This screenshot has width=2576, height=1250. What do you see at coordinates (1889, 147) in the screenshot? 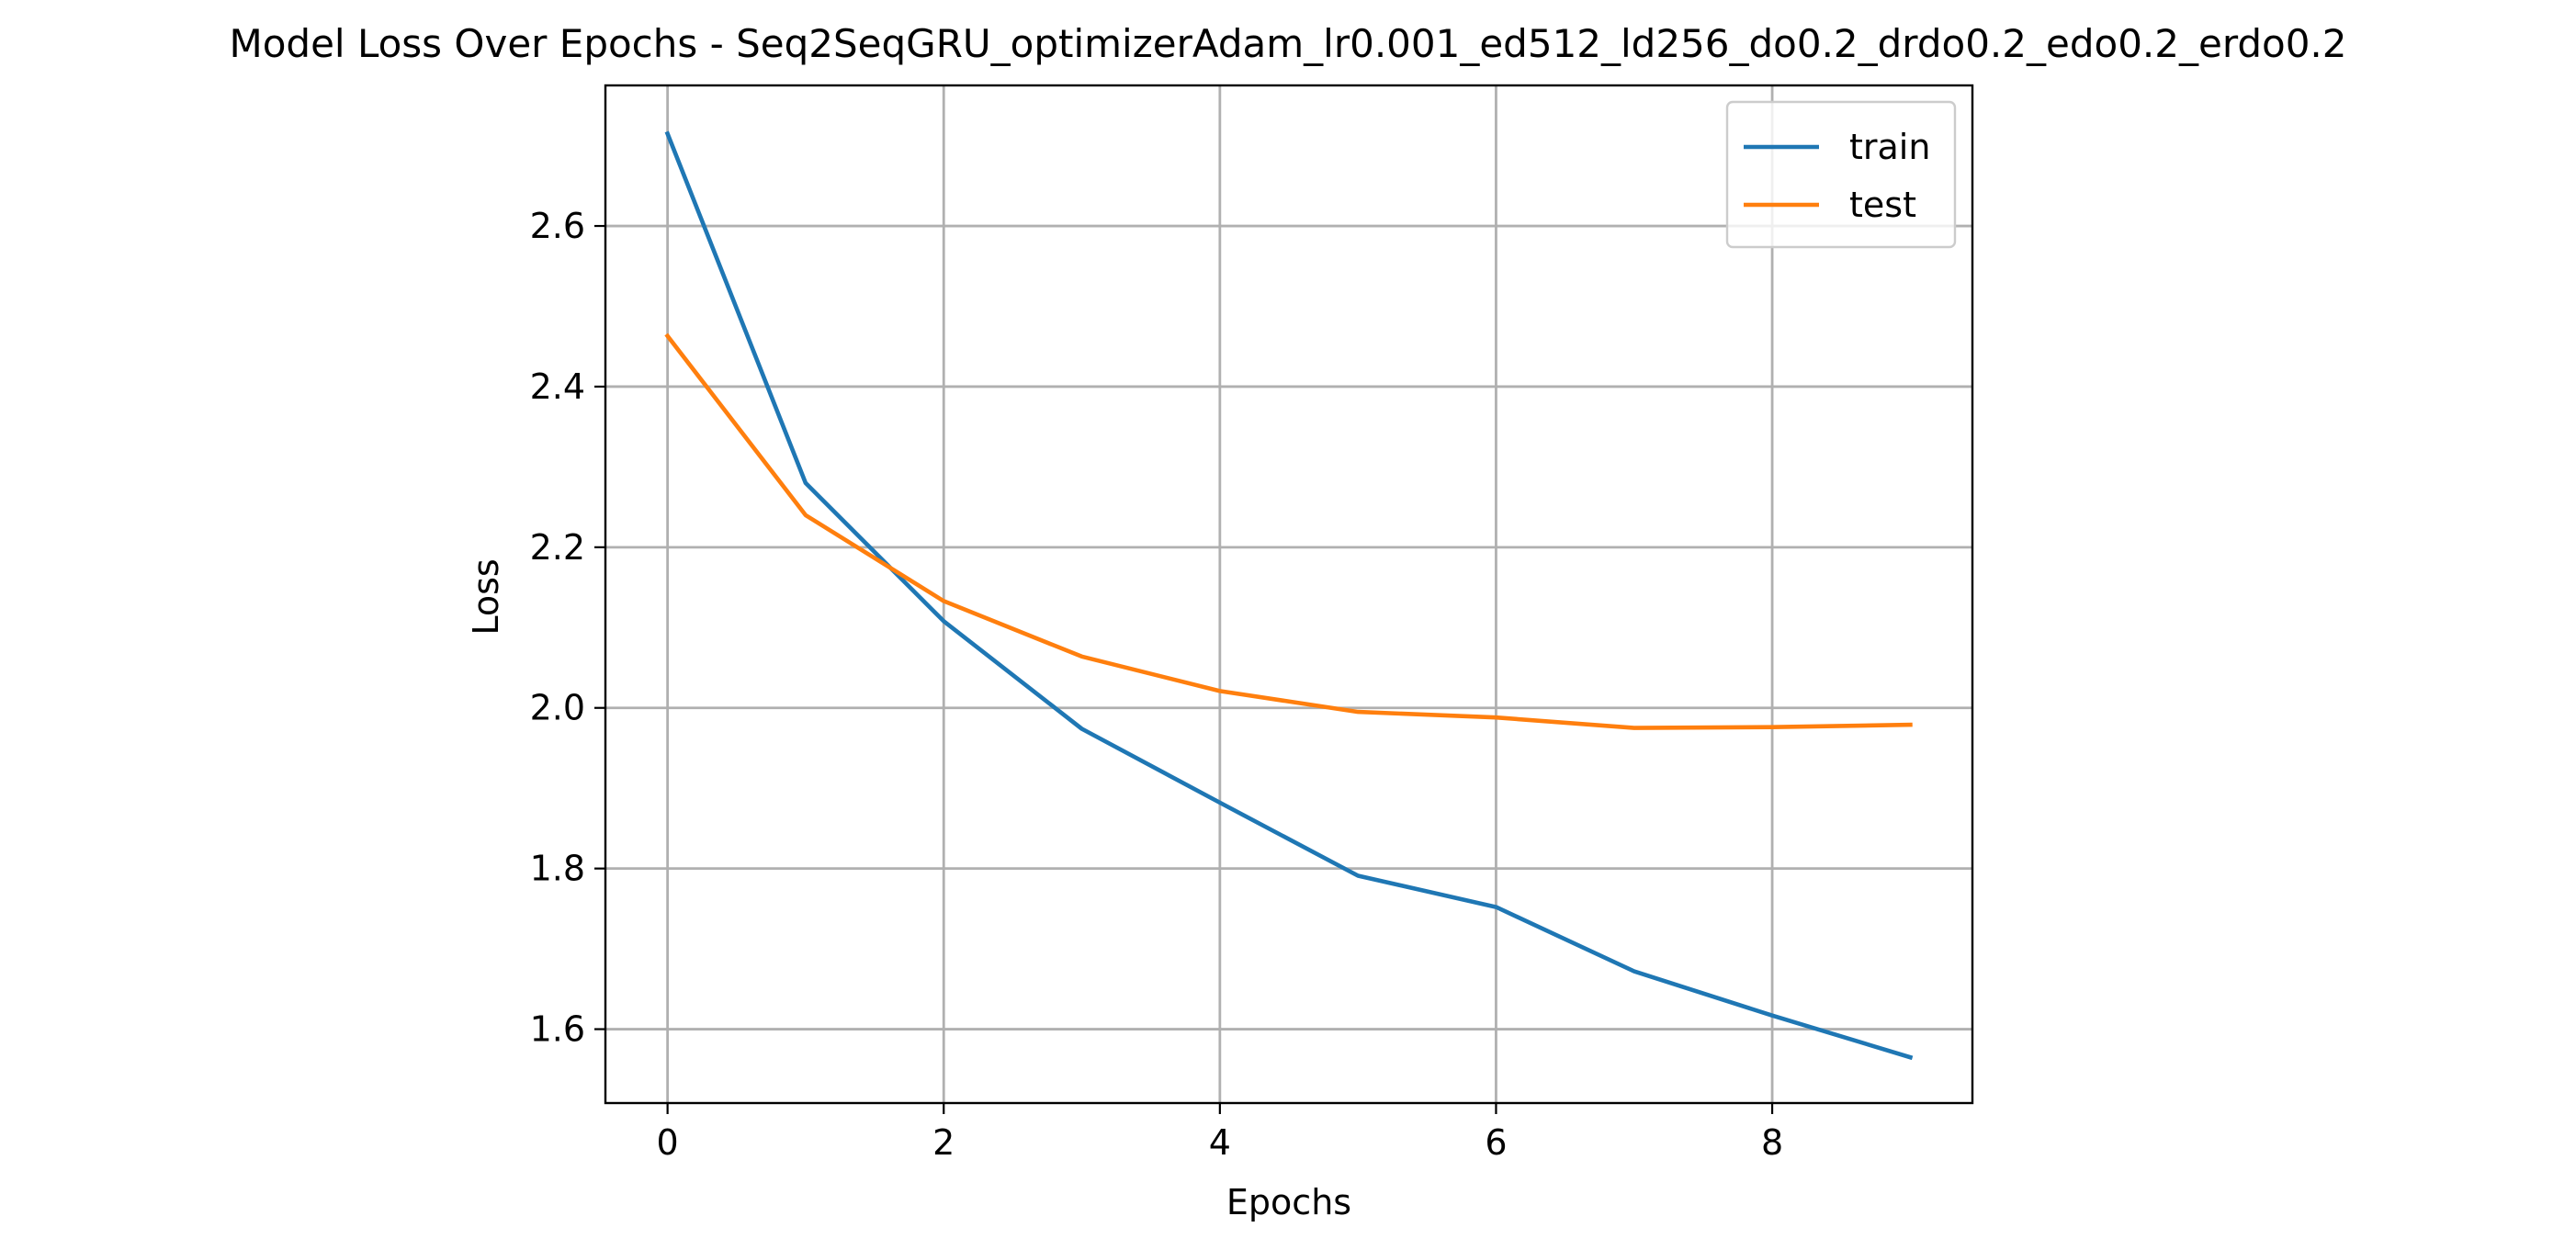
I see `legend-label-train: train` at bounding box center [1889, 147].